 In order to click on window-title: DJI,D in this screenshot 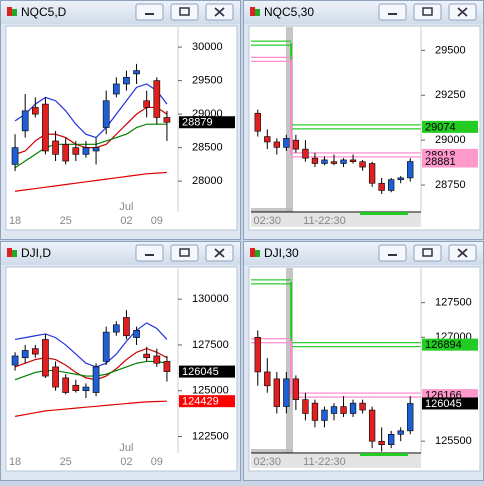, I will do `click(36, 253)`.